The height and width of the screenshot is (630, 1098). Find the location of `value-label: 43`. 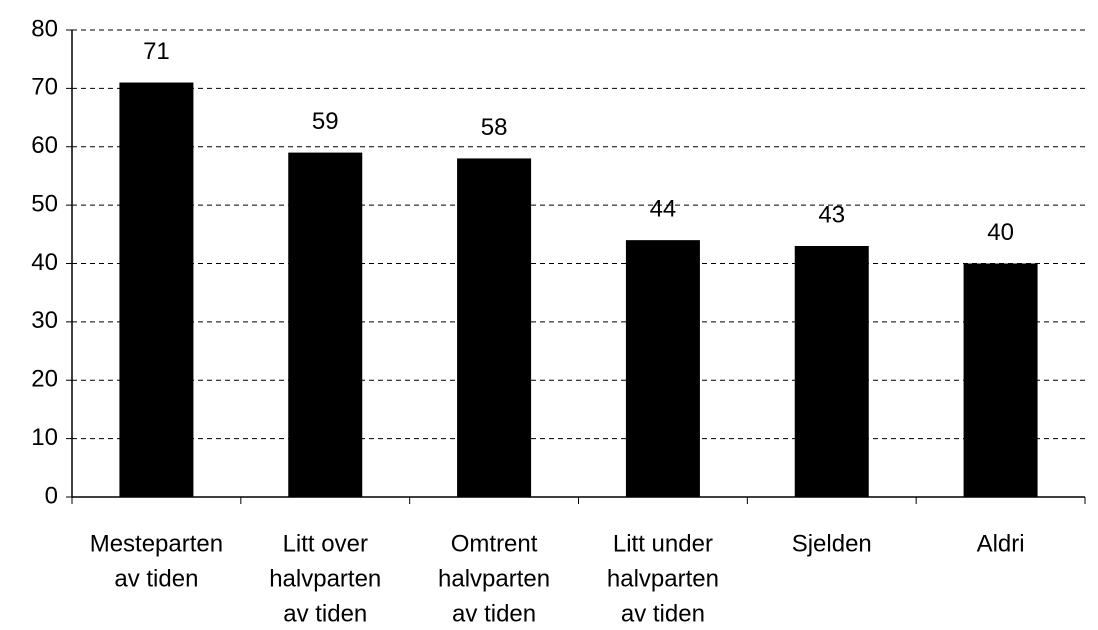

value-label: 43 is located at coordinates (831, 214).